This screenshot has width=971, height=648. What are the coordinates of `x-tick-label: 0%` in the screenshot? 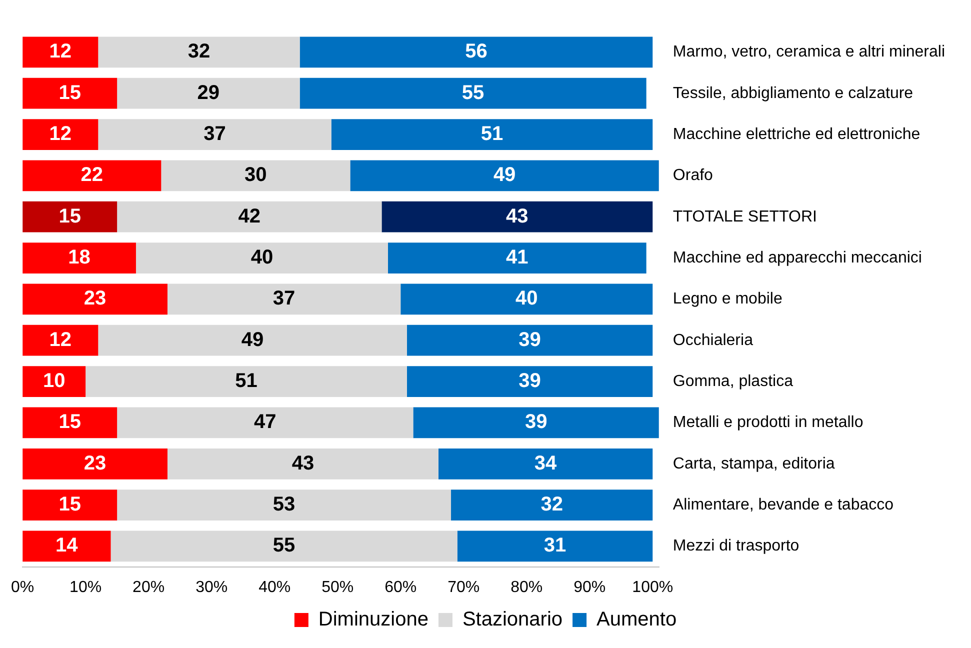 It's located at (22, 587).